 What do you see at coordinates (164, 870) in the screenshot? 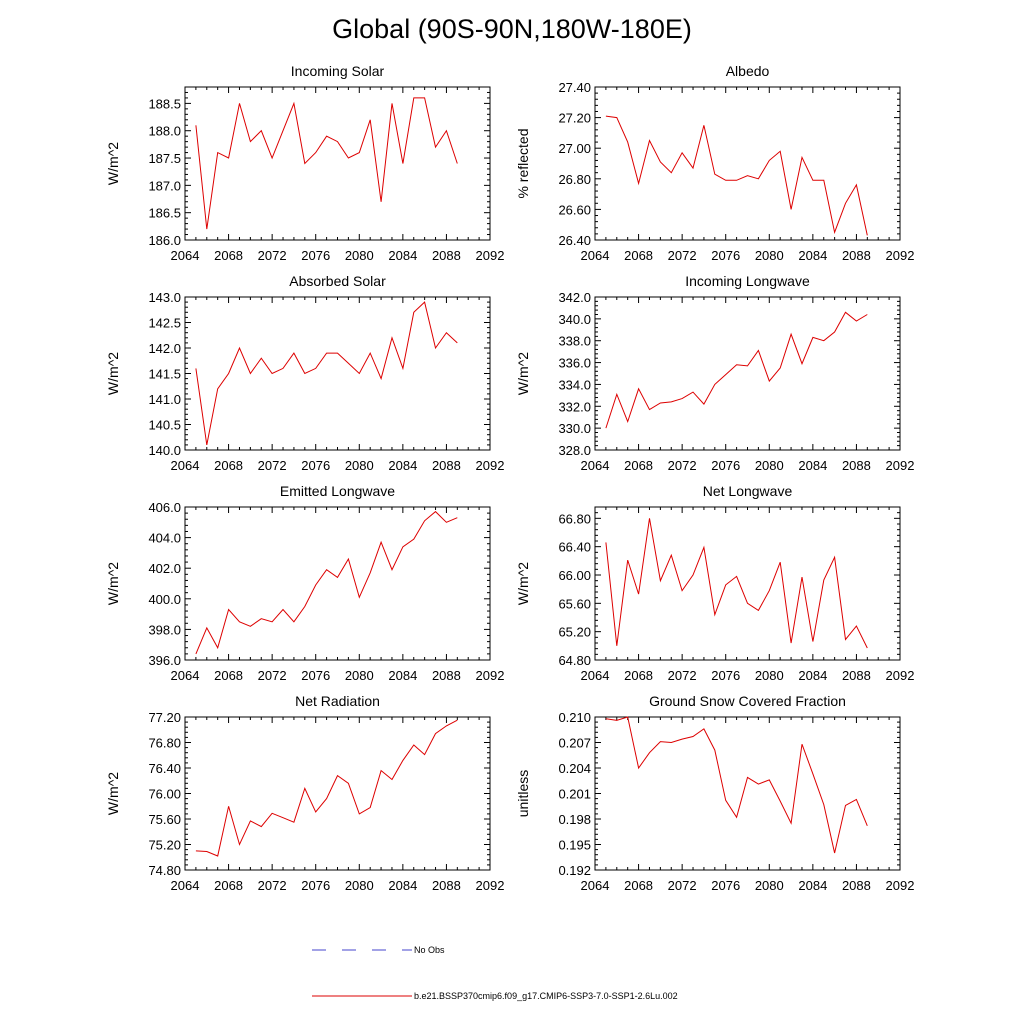
I see `y-tick-label: 74.80` at bounding box center [164, 870].